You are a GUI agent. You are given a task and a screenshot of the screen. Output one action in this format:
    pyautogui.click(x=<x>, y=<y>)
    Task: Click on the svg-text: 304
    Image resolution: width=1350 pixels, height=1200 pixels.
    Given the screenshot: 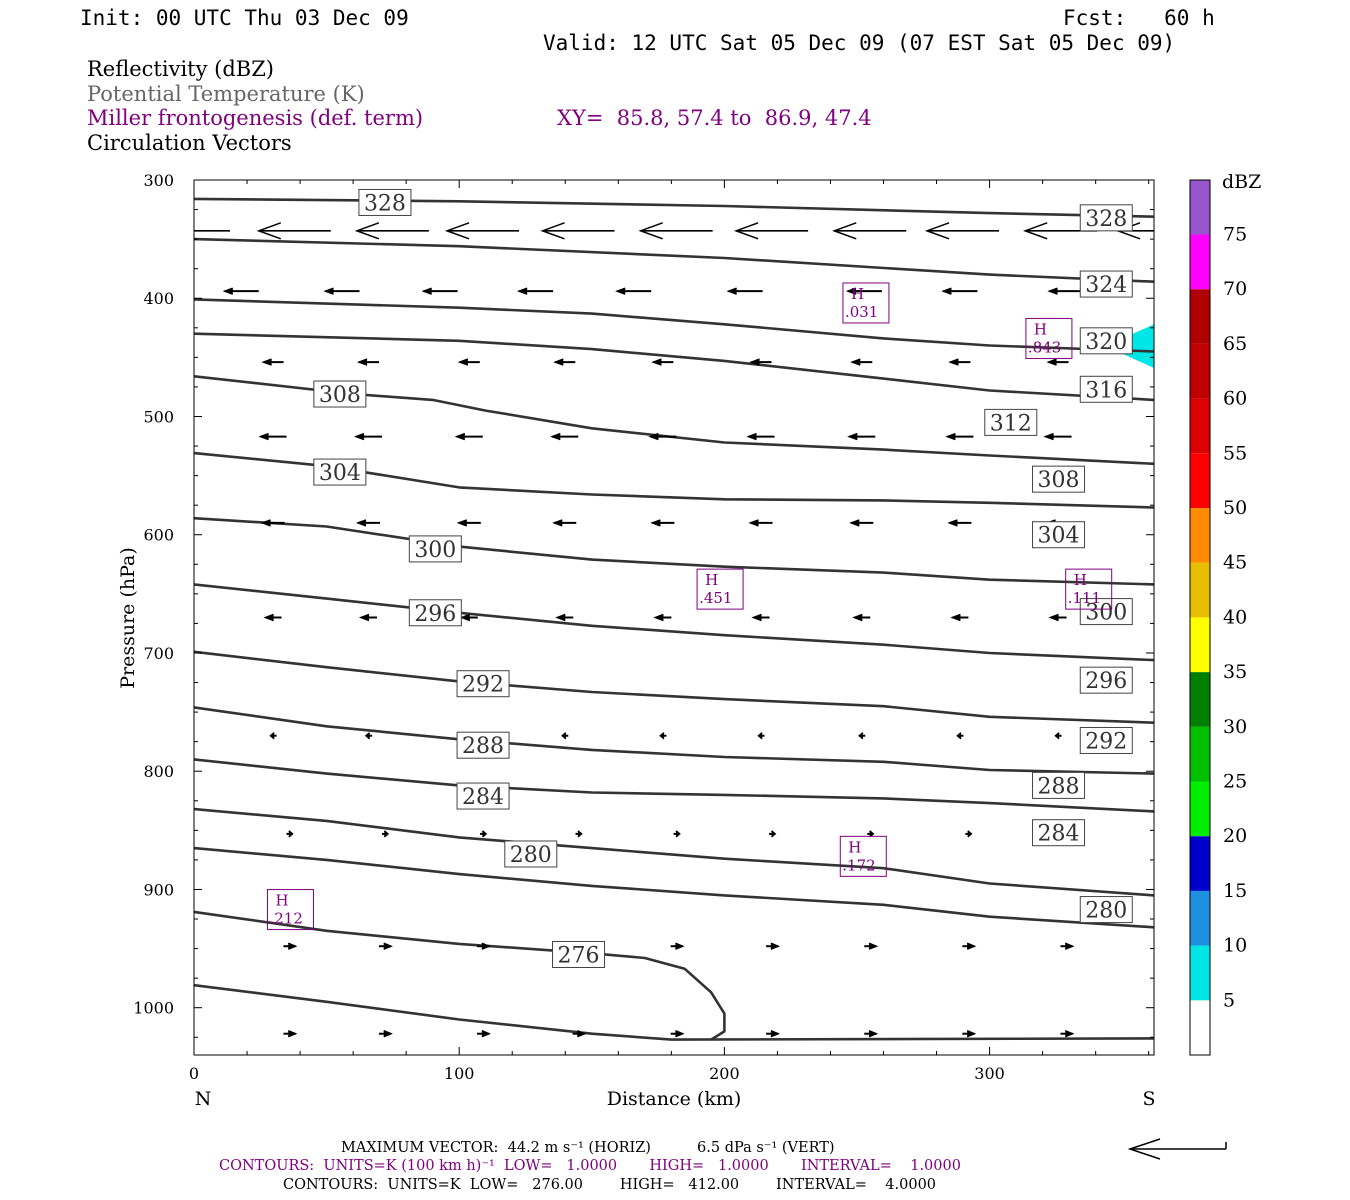 What is the action you would take?
    pyautogui.click(x=1059, y=536)
    